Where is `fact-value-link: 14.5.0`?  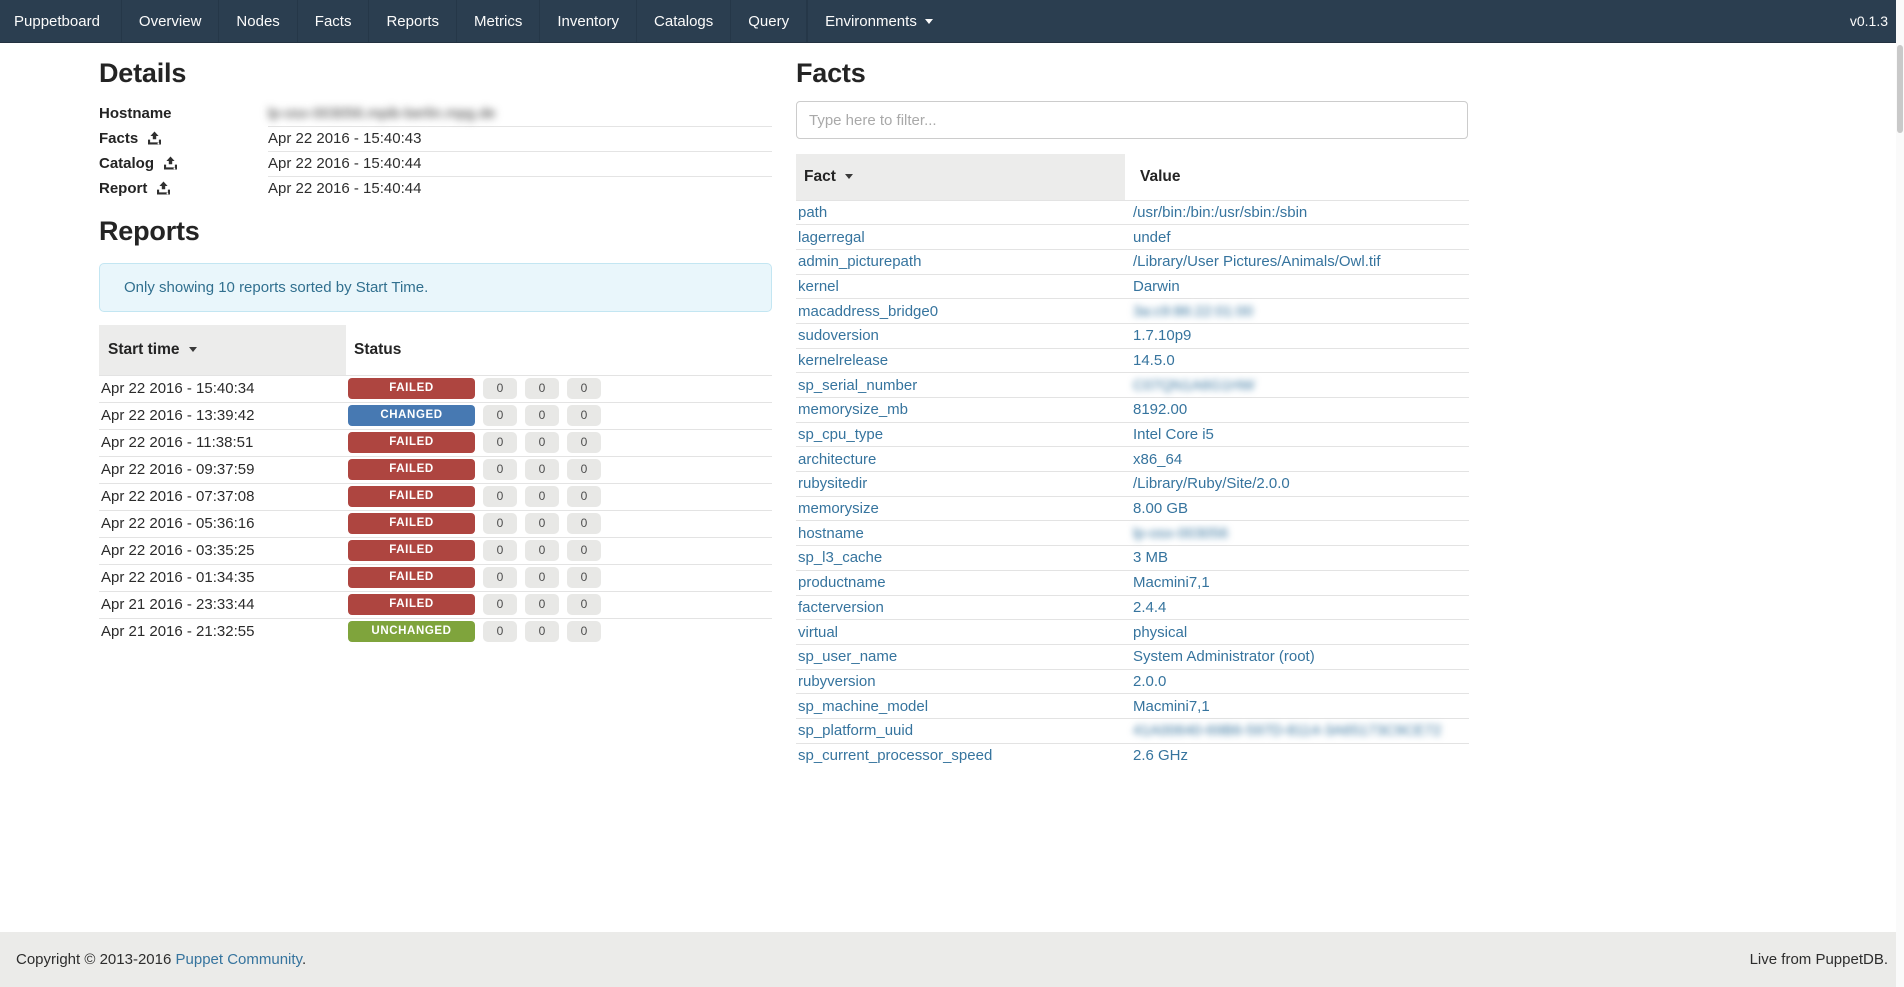 fact-value-link: 14.5.0 is located at coordinates (1154, 360).